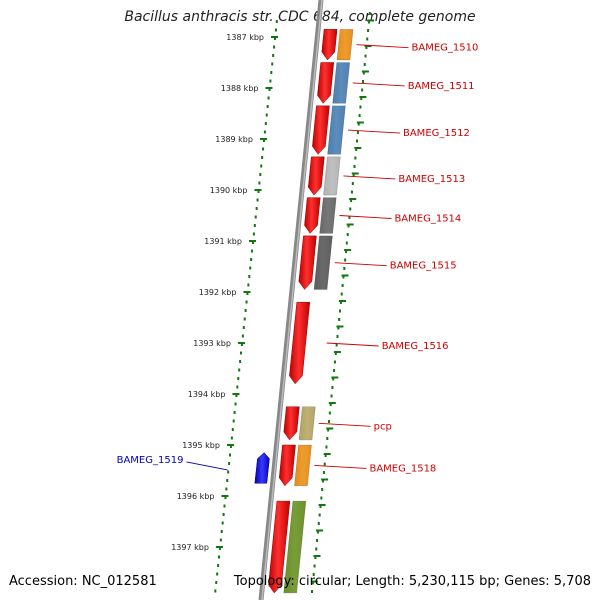  Describe the element at coordinates (441, 86) in the screenshot. I see `gene-label: BAMEG_1511` at that location.